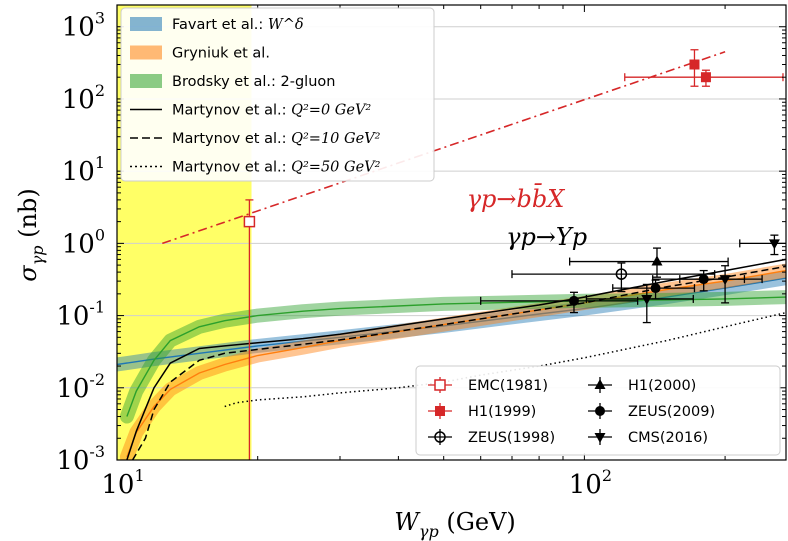  Describe the element at coordinates (83, 242) in the screenshot. I see `tick-label: 10⁰` at that location.